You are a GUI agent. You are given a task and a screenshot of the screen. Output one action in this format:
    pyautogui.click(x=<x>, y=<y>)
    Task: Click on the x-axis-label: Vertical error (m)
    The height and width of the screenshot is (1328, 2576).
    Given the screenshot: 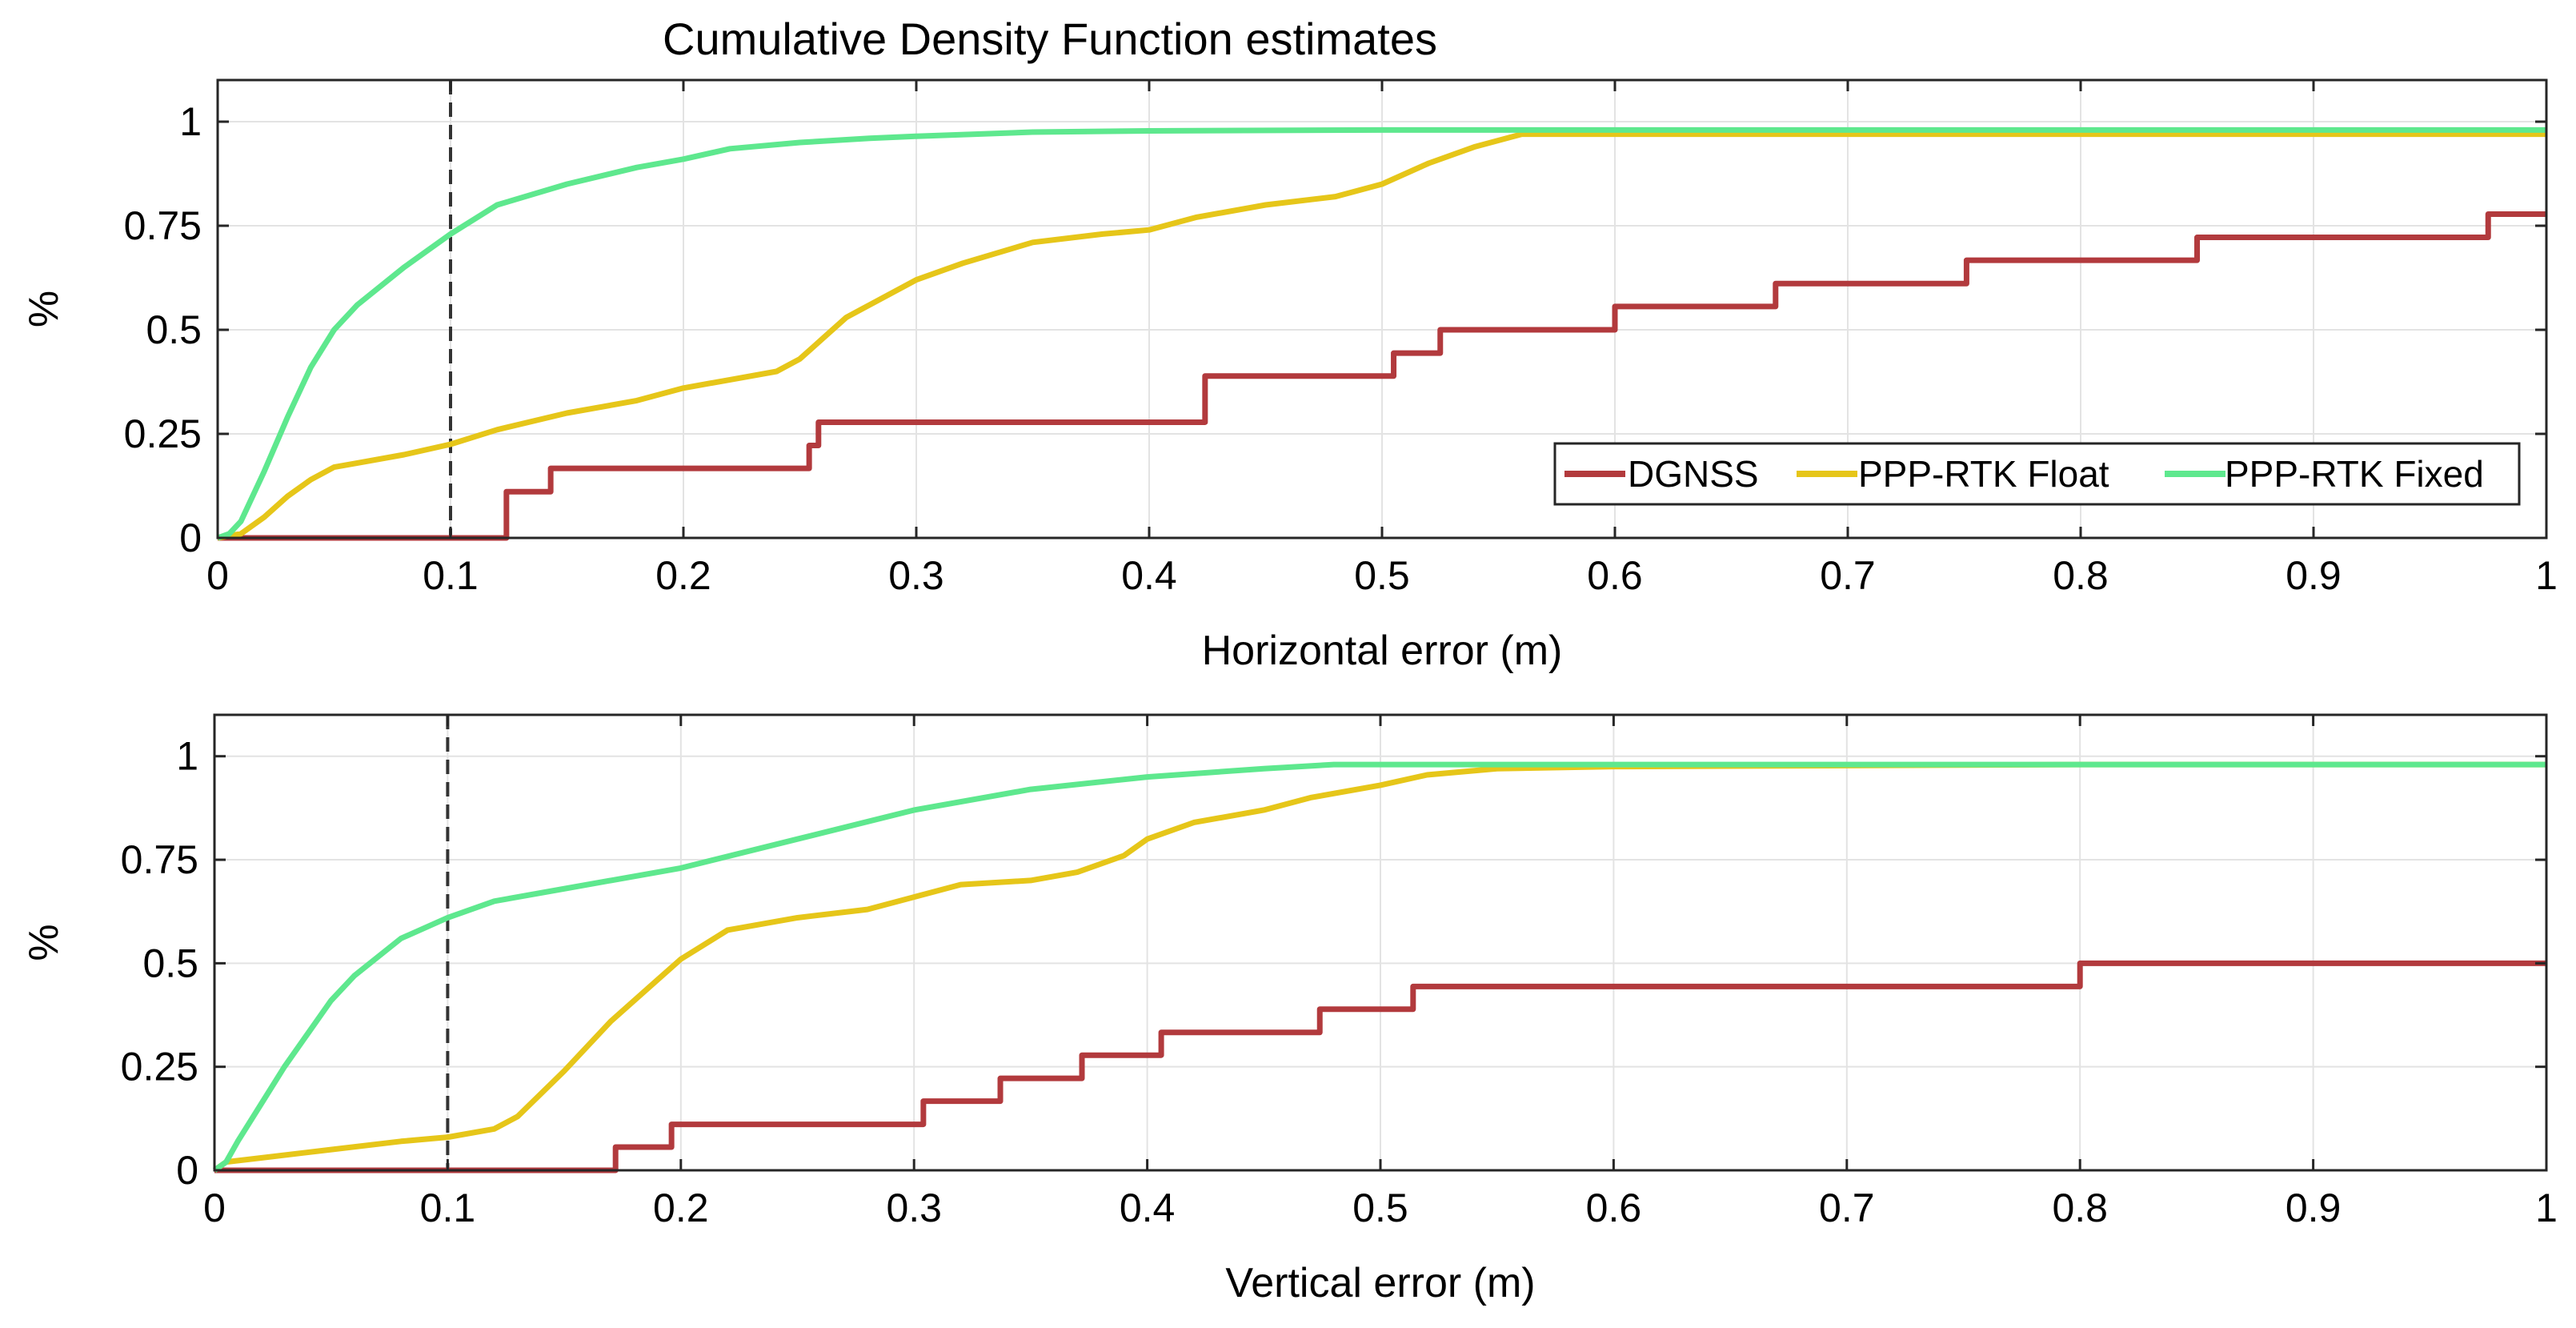 What is the action you would take?
    pyautogui.click(x=1380, y=1283)
    